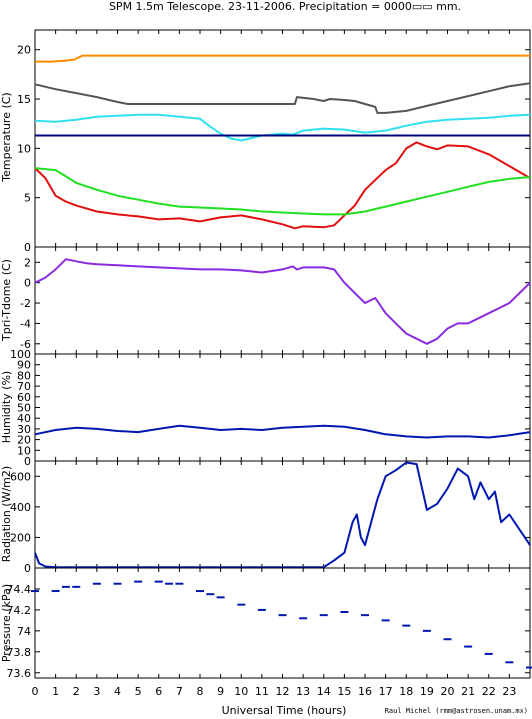 The image size is (532, 719). What do you see at coordinates (25, 303) in the screenshot?
I see `y-tick-label: -2` at bounding box center [25, 303].